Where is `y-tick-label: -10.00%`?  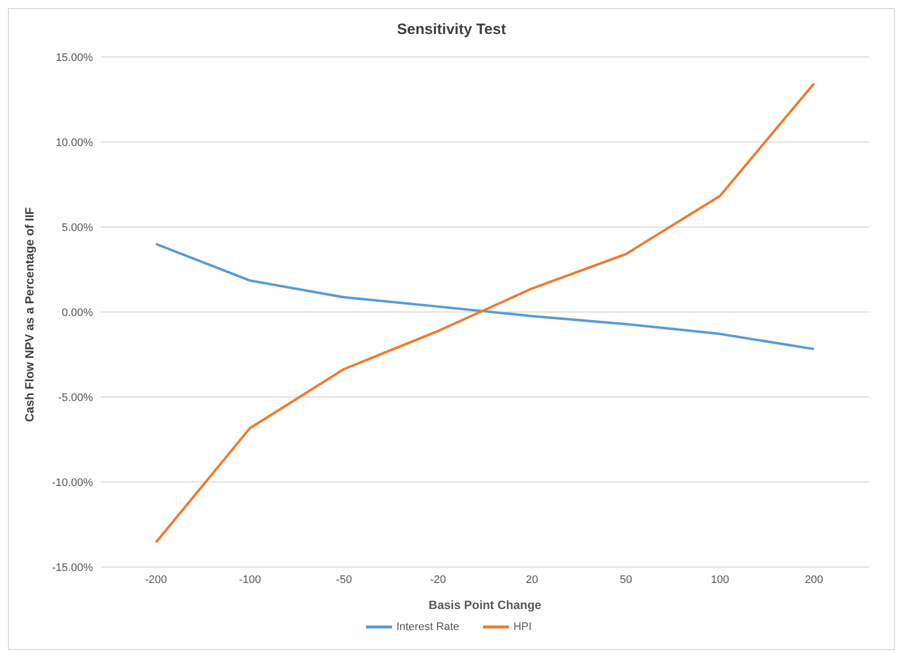 y-tick-label: -10.00% is located at coordinates (73, 482).